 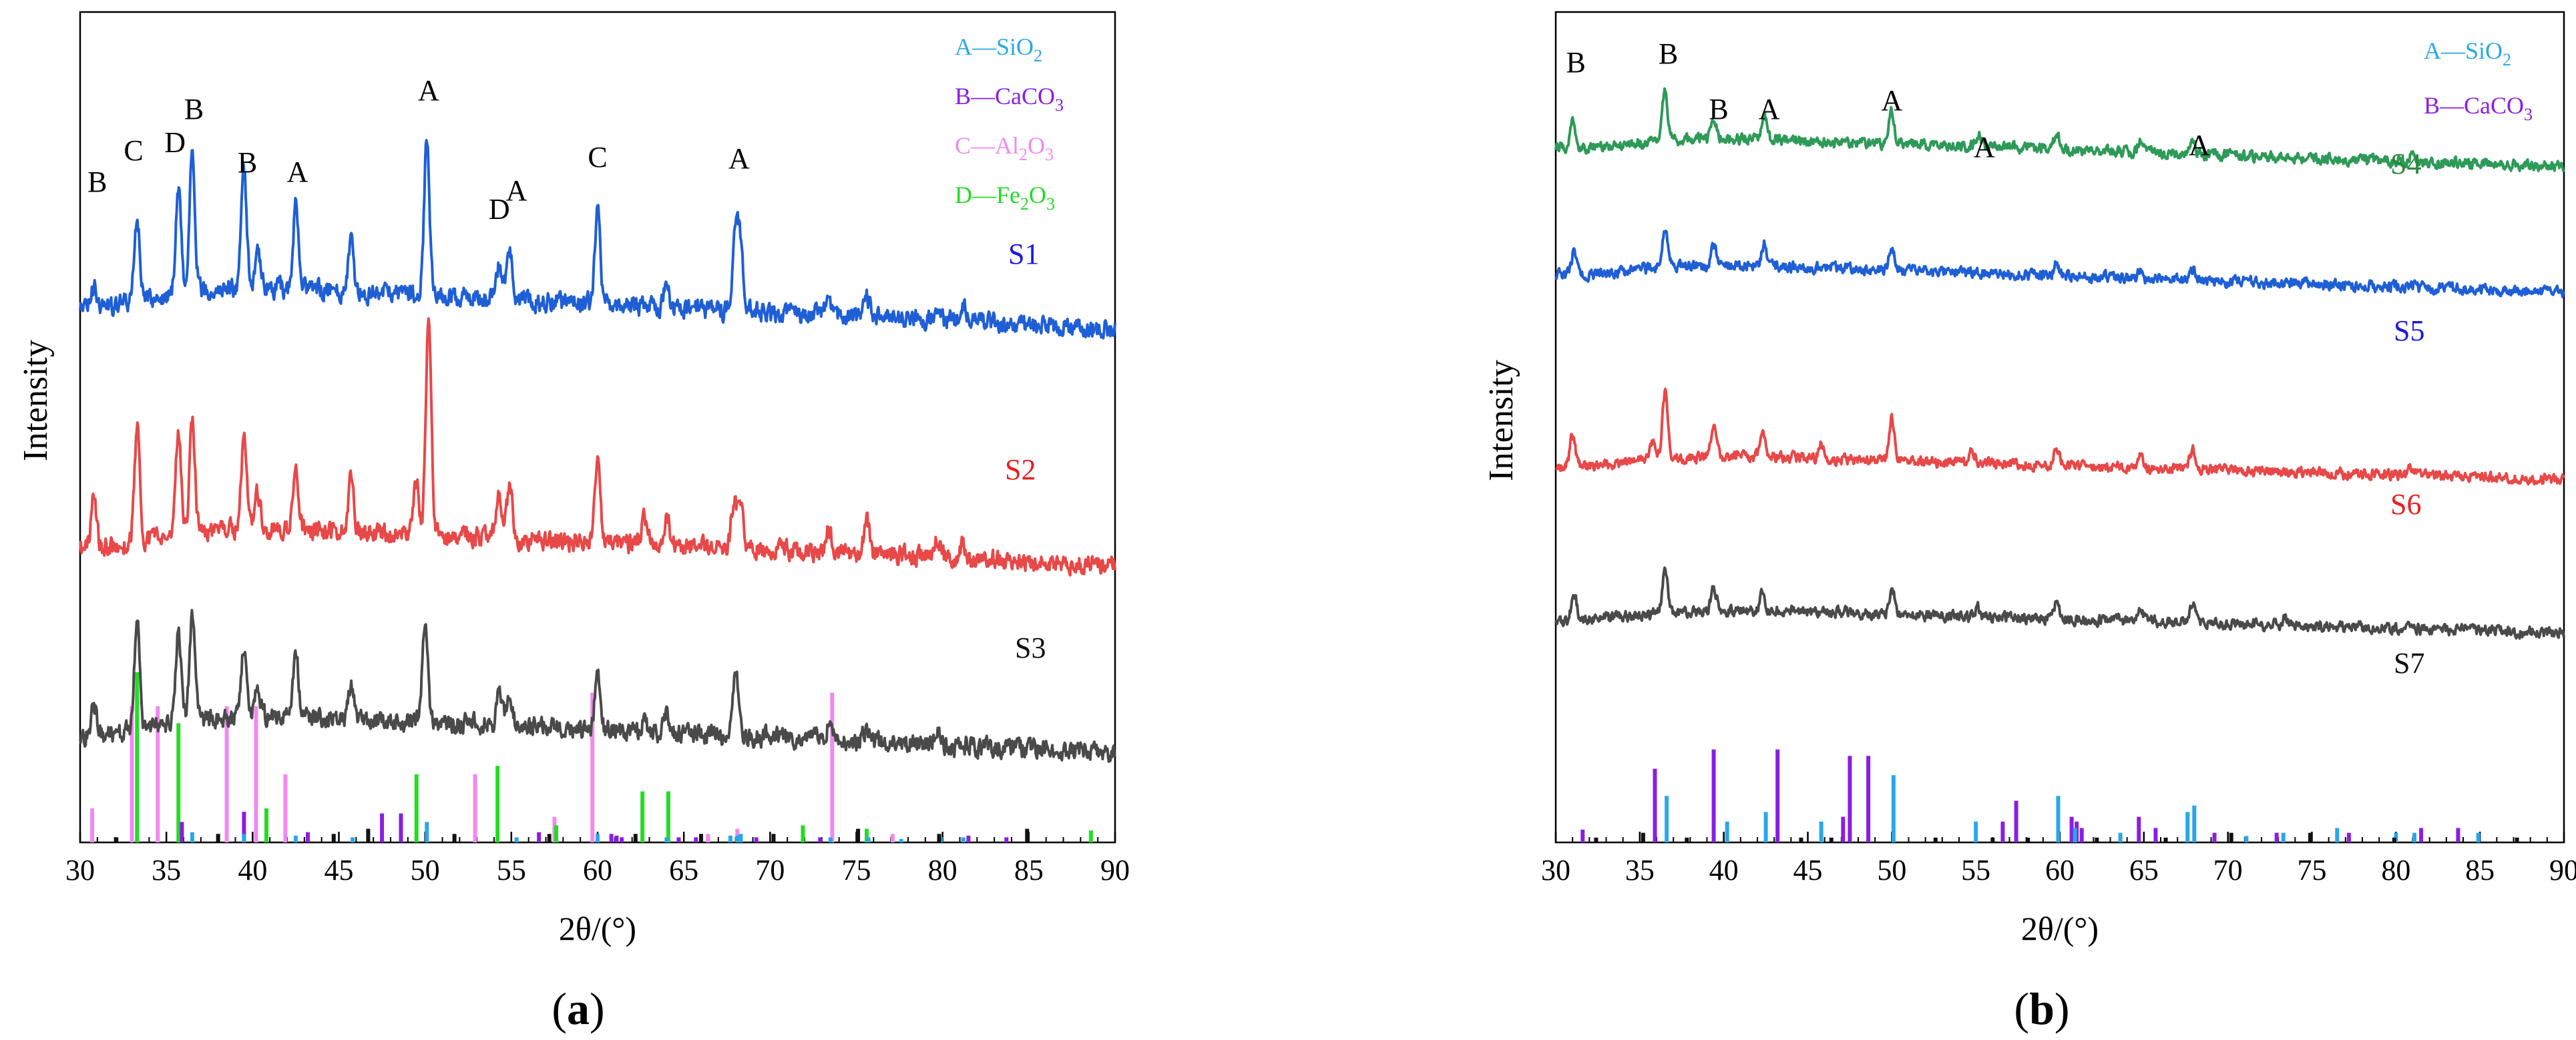 I want to click on panel-b-series-S6, so click(x=2060, y=437).